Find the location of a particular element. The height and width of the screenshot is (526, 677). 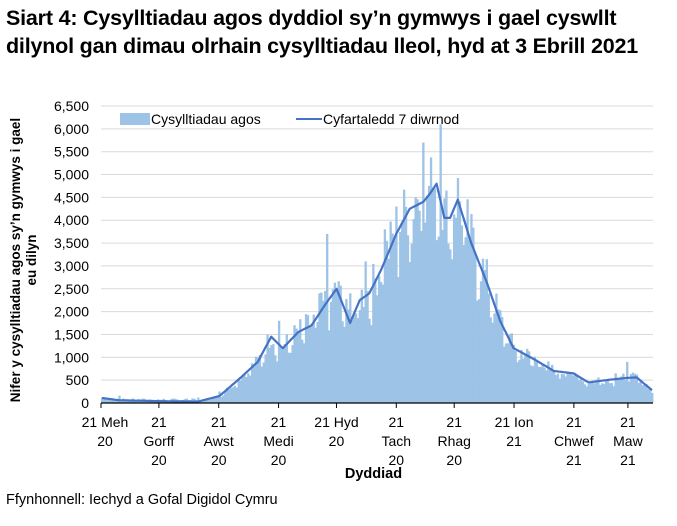

y-tick-label: 4,500 is located at coordinates (71, 197).